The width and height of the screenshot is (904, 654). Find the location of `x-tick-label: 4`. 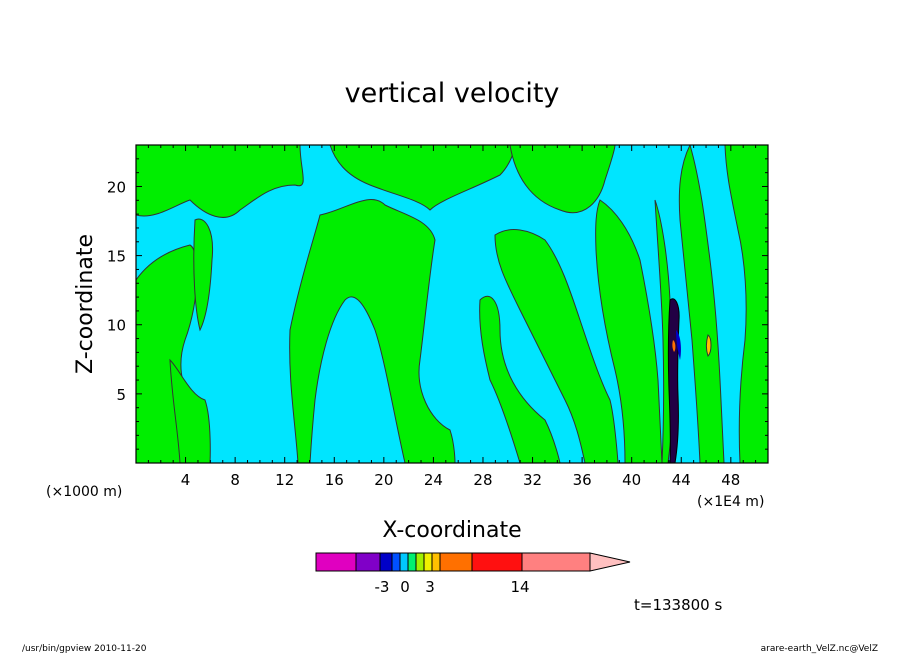

x-tick-label: 4 is located at coordinates (186, 480).